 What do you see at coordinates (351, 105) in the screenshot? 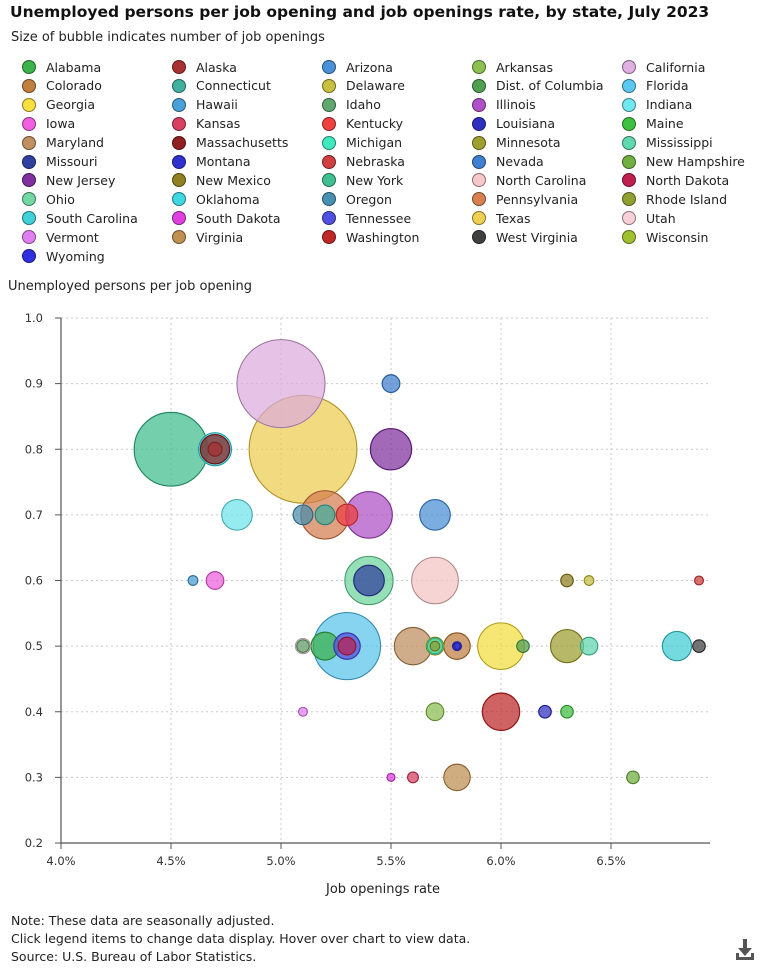
I see `legend-item-idaho: Idaho` at bounding box center [351, 105].